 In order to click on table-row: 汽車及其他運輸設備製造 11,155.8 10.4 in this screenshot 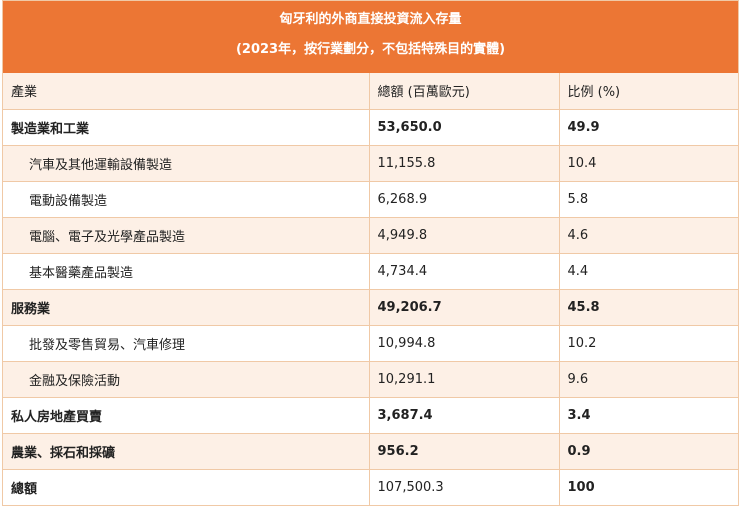, I will do `click(370, 163)`.